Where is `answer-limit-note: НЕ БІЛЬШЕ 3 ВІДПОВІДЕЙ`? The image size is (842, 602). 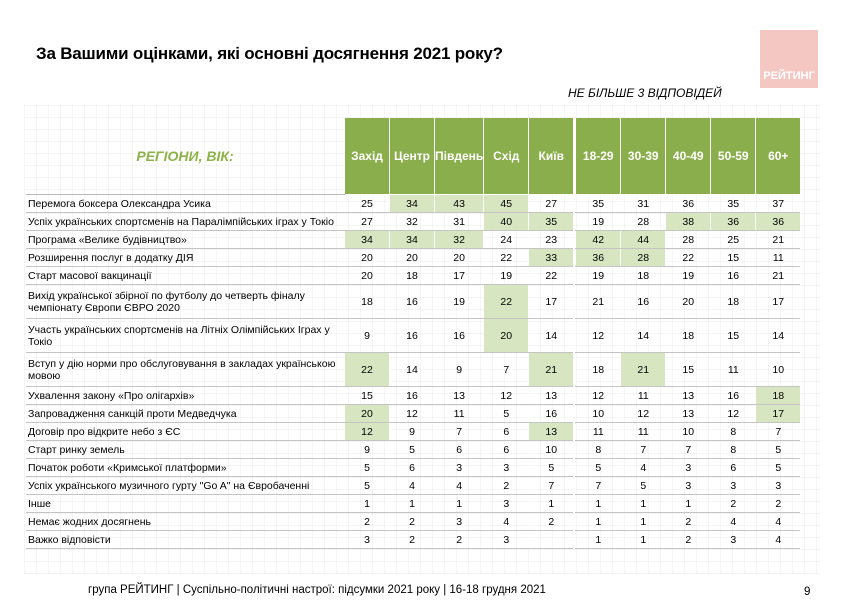 answer-limit-note: НЕ БІЛЬШЕ 3 ВІДПОВІДЕЙ is located at coordinates (645, 93).